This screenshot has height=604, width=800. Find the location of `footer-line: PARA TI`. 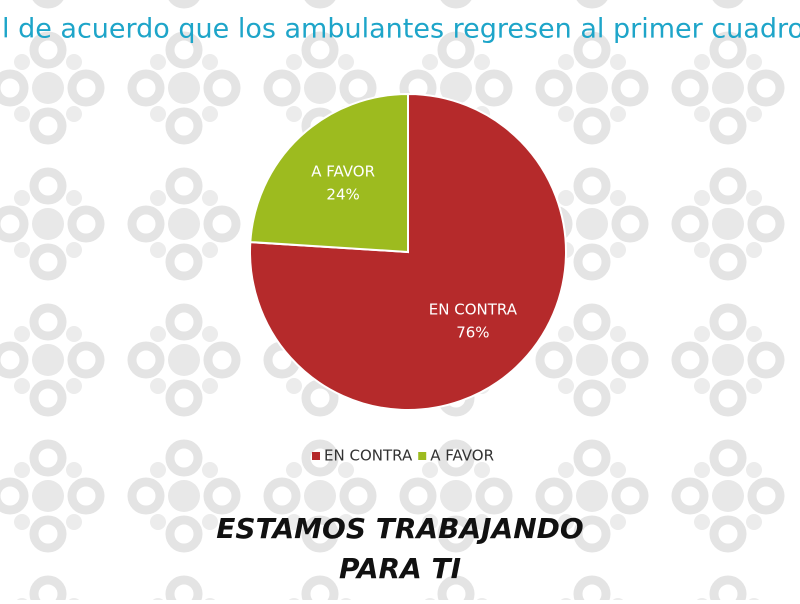

footer-line: PARA TI is located at coordinates (400, 568).